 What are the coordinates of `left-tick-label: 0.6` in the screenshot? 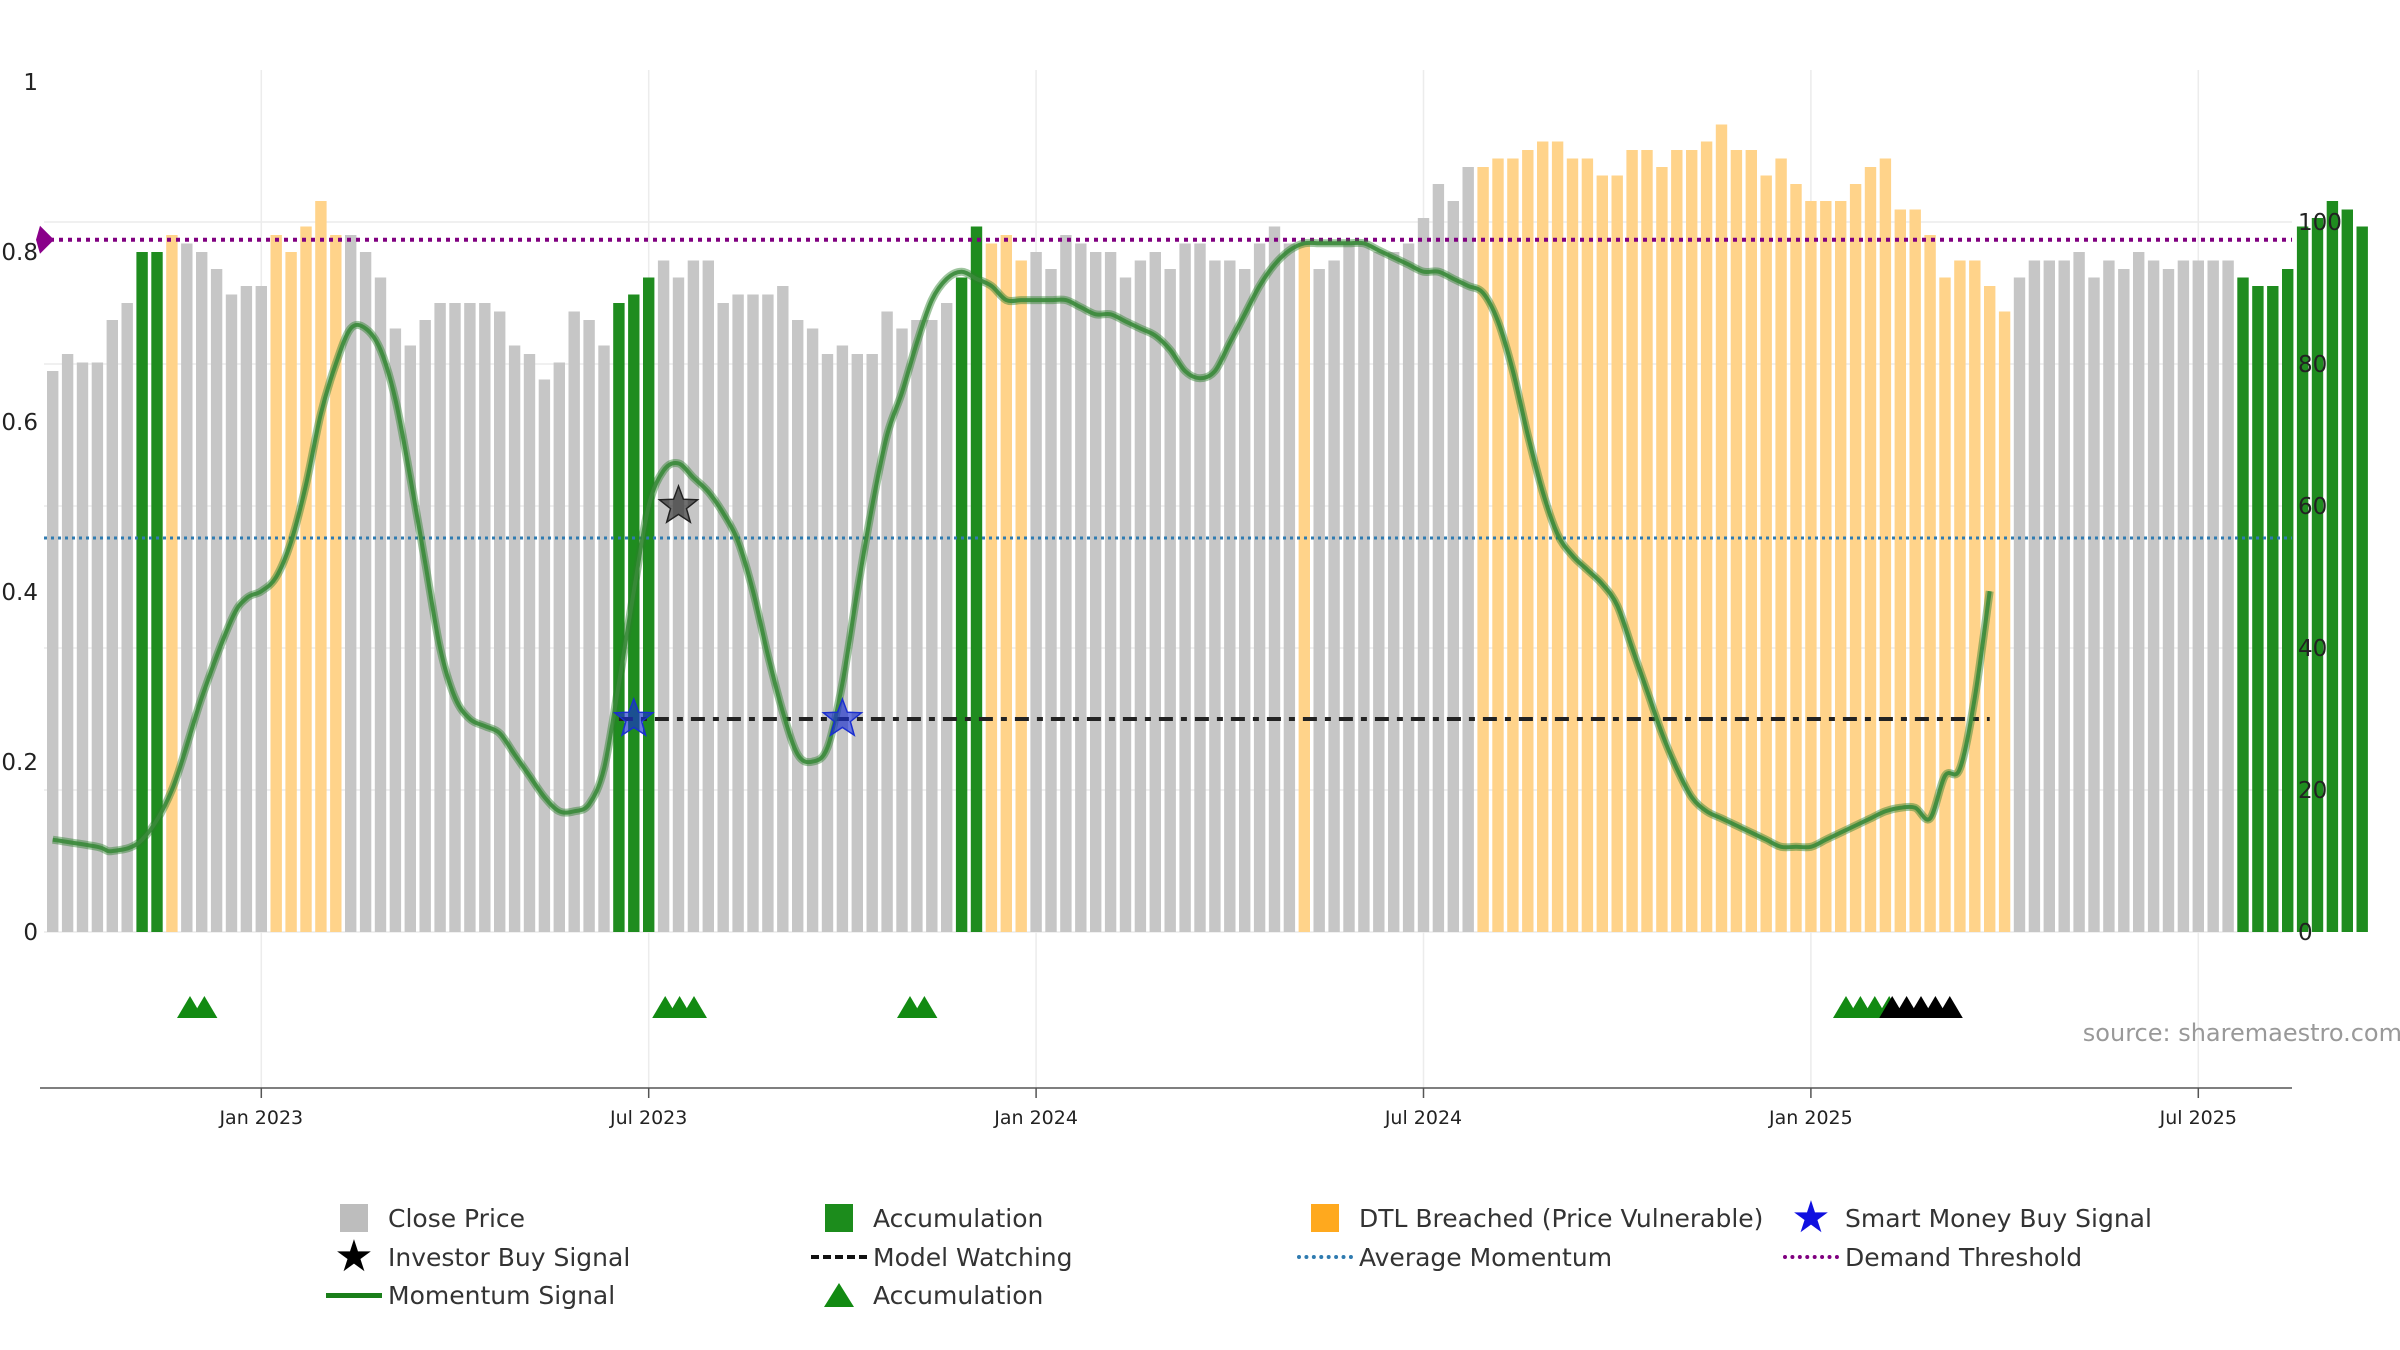 It's located at (19, 423).